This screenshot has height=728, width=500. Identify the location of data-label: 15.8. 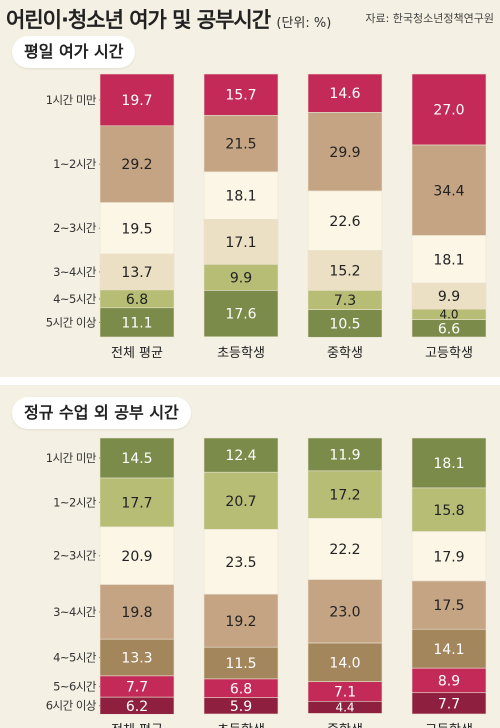
(448, 511).